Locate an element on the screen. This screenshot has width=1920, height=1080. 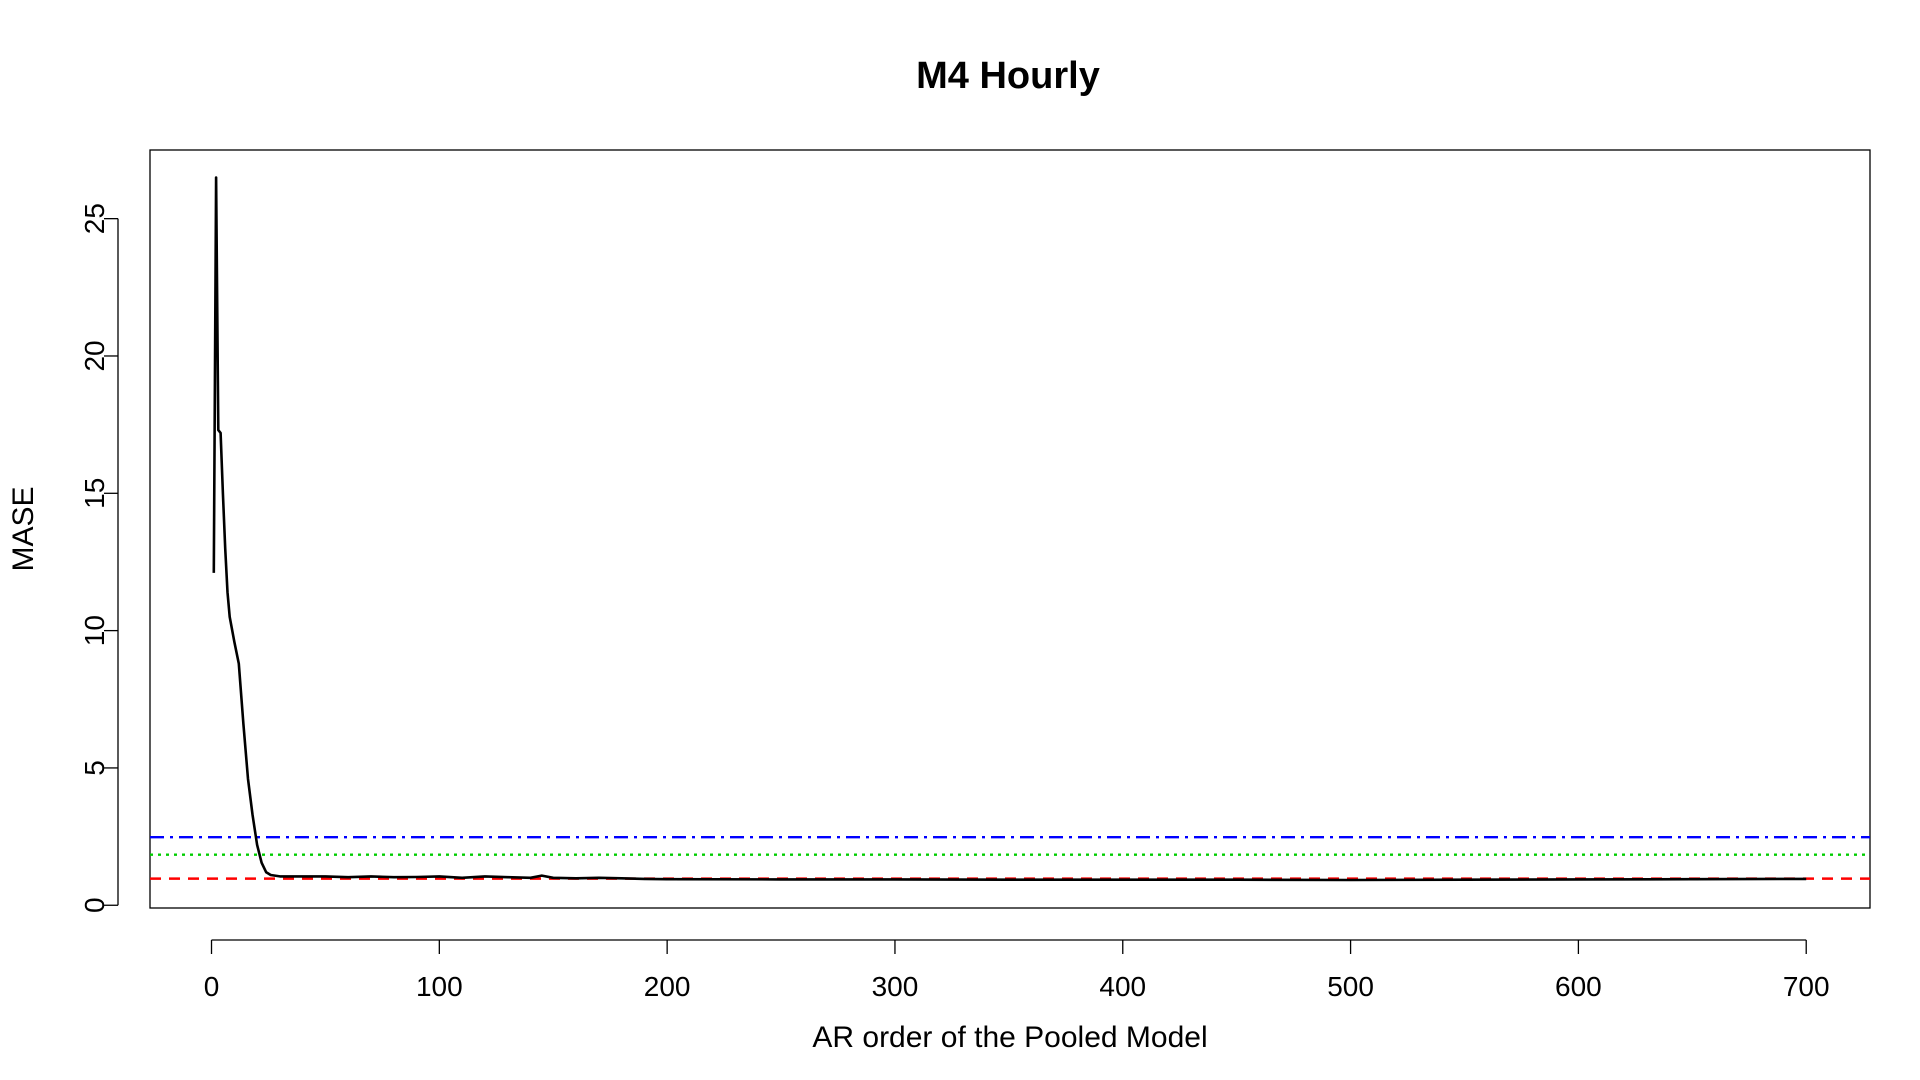
x-tick-label: 0 is located at coordinates (212, 986).